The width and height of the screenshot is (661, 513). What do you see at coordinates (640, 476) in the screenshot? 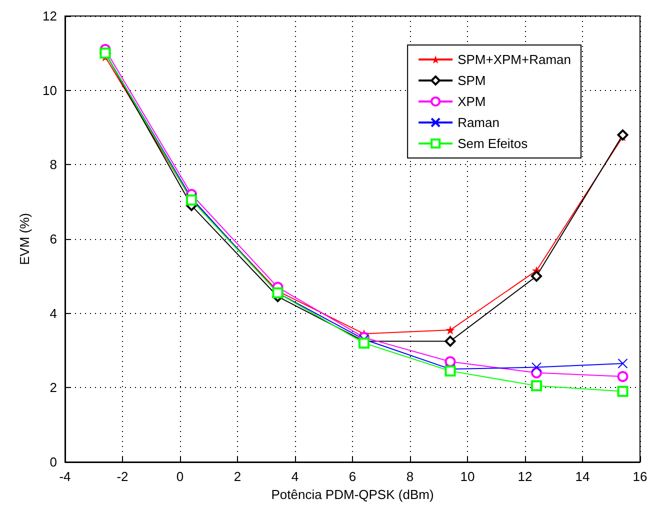
I see `x-tick-label: 16` at bounding box center [640, 476].